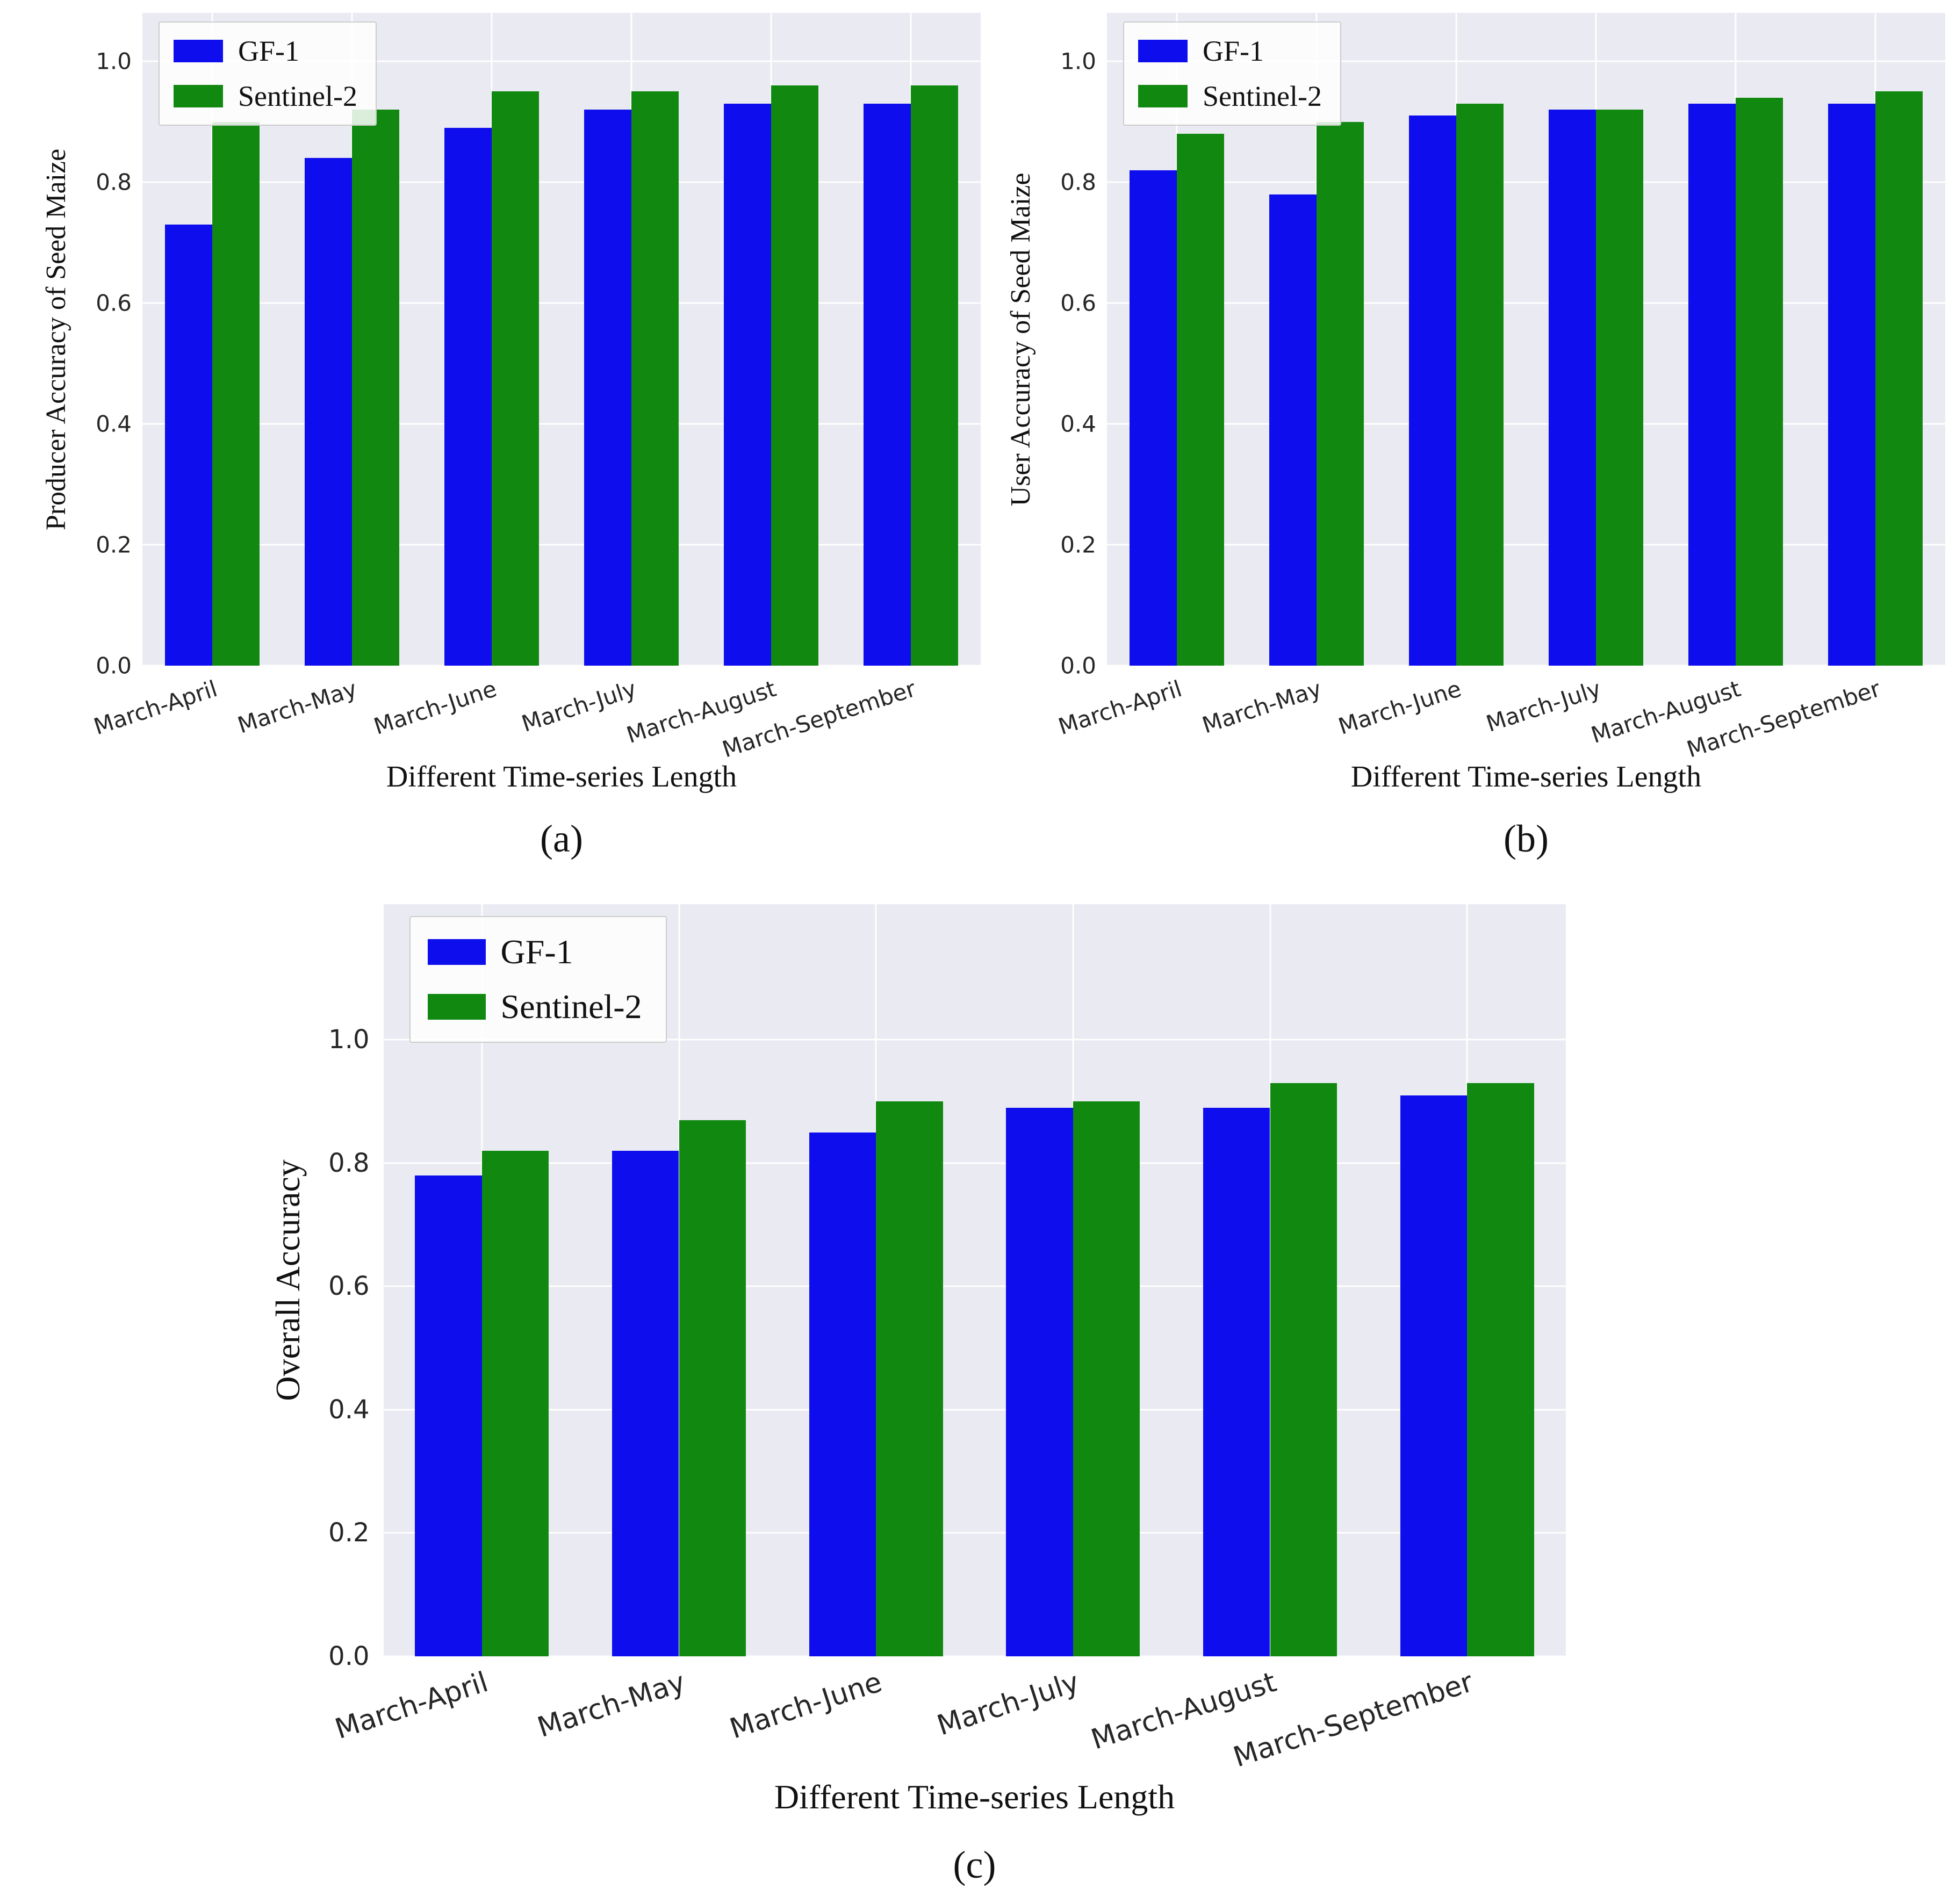  I want to click on y-axis-title: Overall Accuracy, so click(287, 1280).